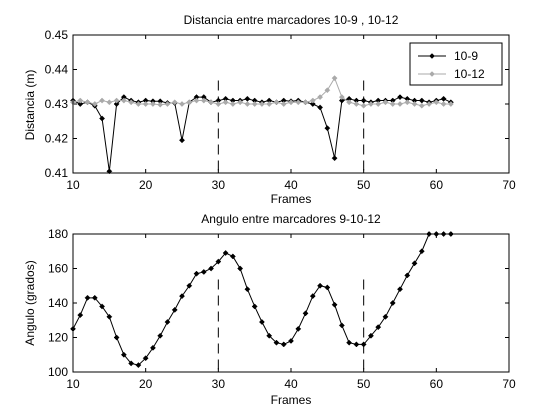 This screenshot has height=420, width=560. Describe the element at coordinates (509, 384) in the screenshot. I see `x-tick-label: 70` at that location.